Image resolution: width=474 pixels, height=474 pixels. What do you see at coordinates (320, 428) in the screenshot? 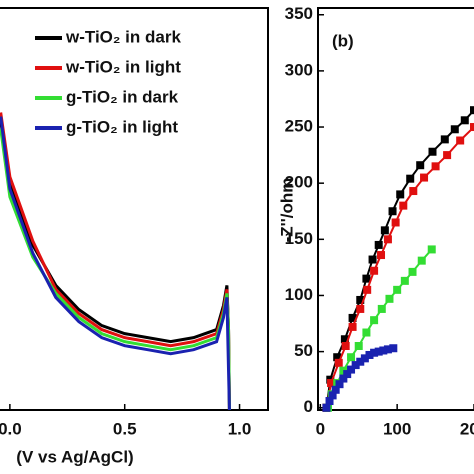
I see `x-tick-label: 0` at bounding box center [320, 428].